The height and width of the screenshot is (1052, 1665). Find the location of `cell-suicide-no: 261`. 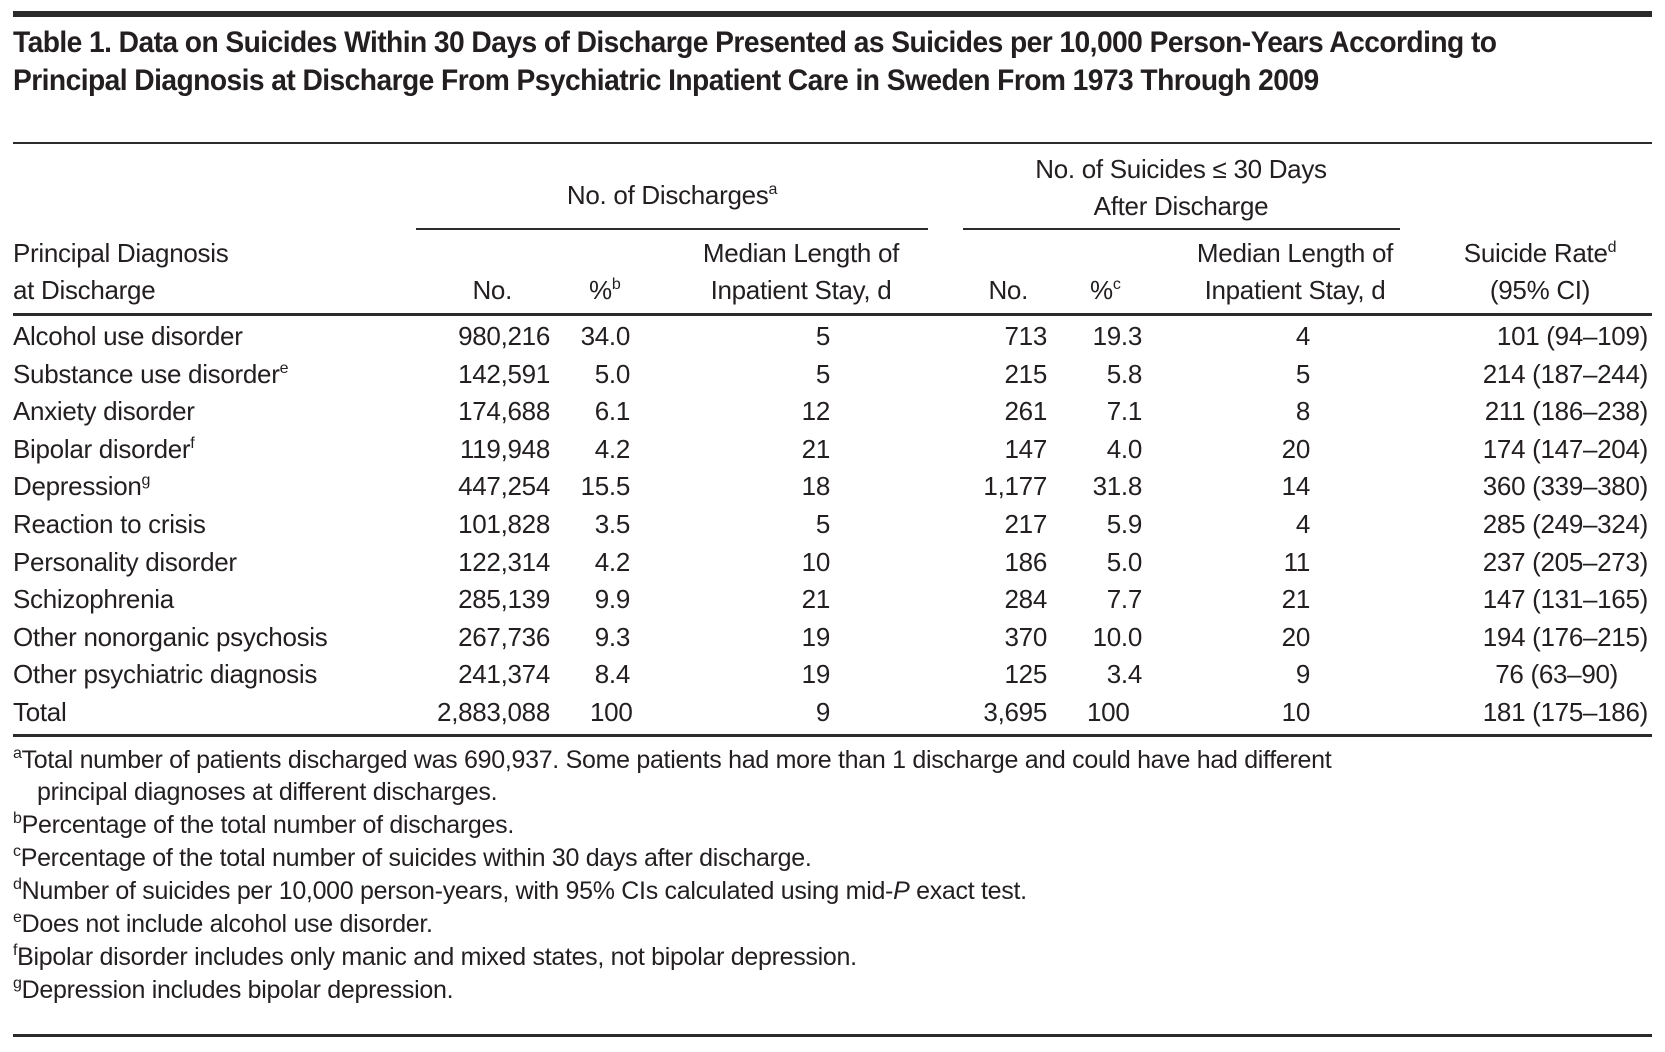

cell-suicide-no: 261 is located at coordinates (1026, 411).